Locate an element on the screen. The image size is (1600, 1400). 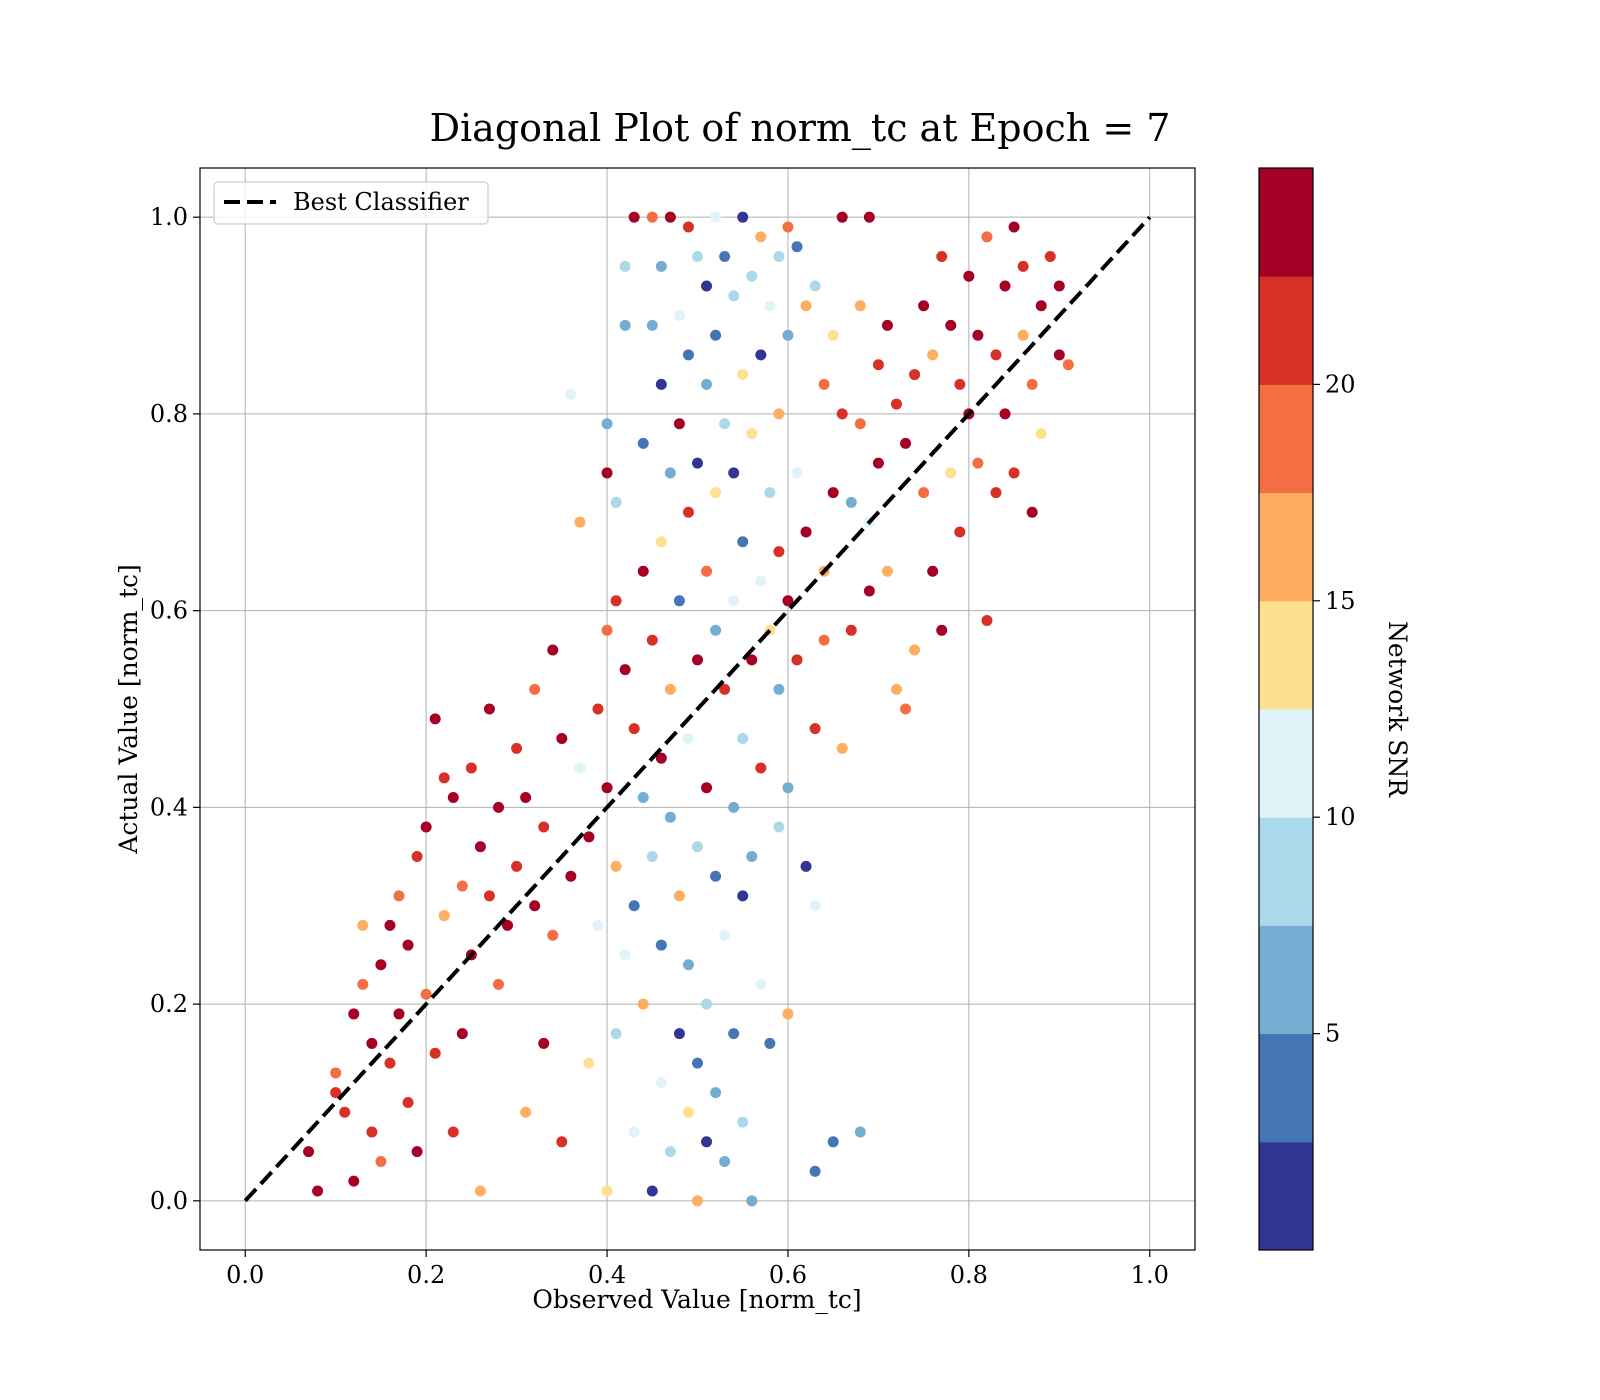
y-axis-ticks: 0.0 0.2 0.4 0.6 0.8 1.0 is located at coordinates (175, 709).